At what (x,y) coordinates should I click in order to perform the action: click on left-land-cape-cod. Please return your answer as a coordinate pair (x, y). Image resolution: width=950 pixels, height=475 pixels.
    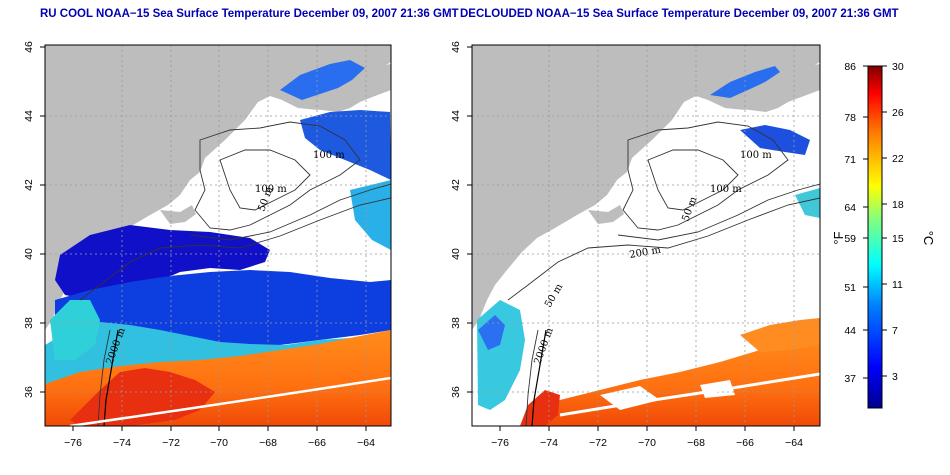
    Looking at the image, I should click on (178, 214).